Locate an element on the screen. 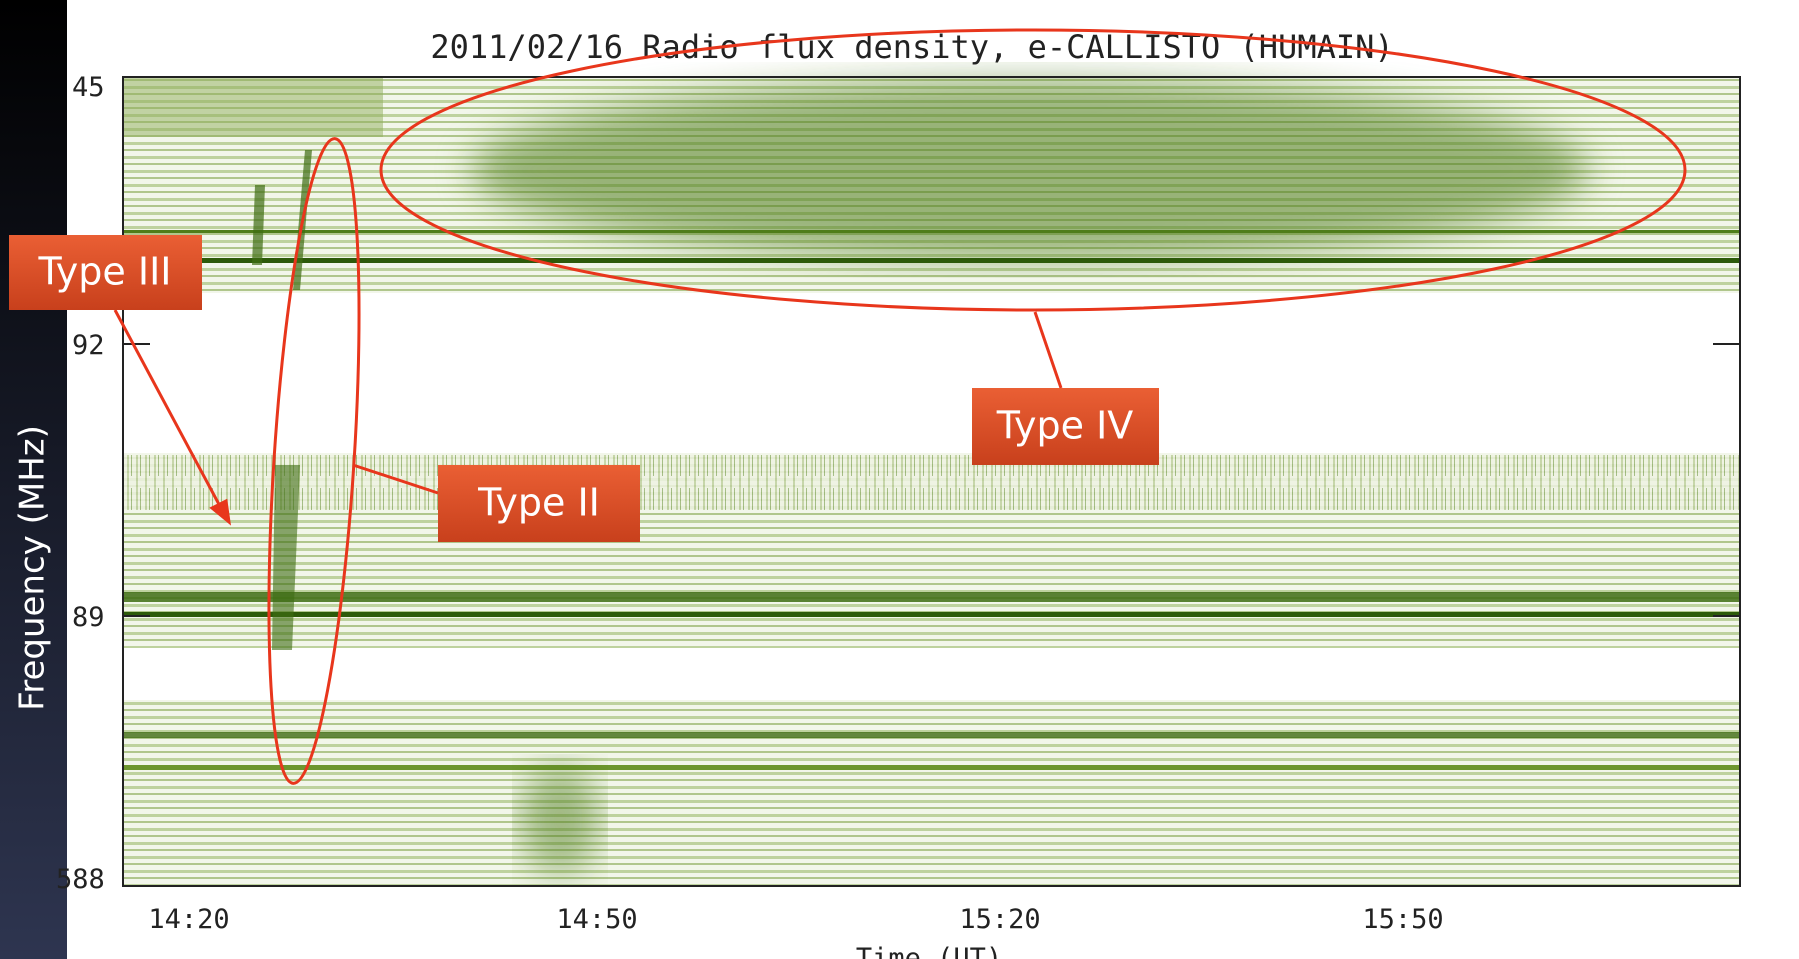  arrowhead is located at coordinates (220, 512).